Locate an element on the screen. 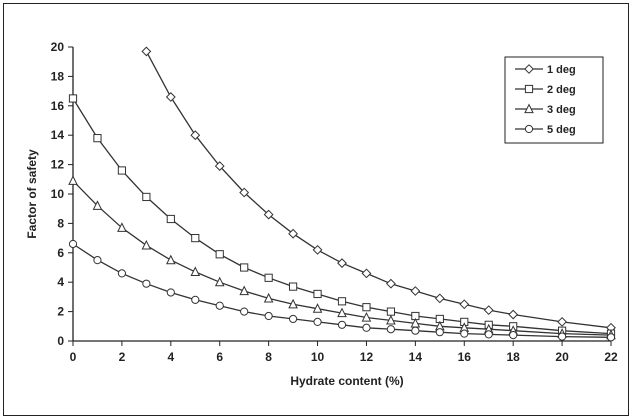 This screenshot has width=633, height=420. legend-label: 3 deg is located at coordinates (561, 110).